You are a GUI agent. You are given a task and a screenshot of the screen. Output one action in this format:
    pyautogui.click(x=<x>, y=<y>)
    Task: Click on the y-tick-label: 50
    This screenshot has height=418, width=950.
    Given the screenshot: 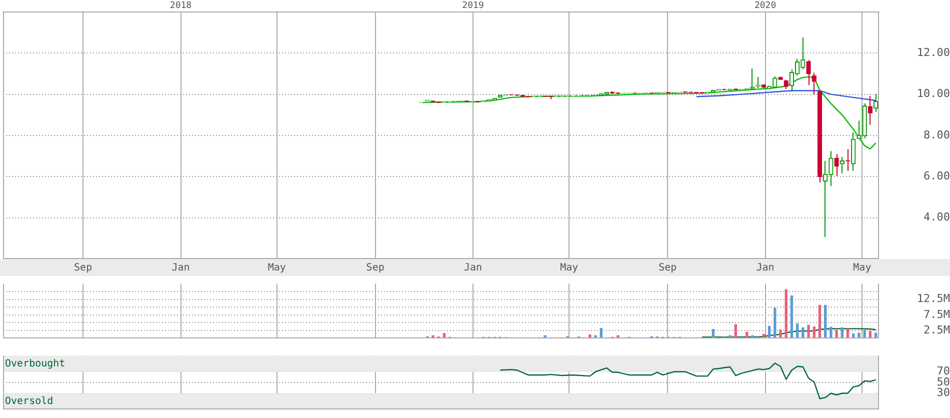 What is the action you would take?
    pyautogui.click(x=943, y=381)
    